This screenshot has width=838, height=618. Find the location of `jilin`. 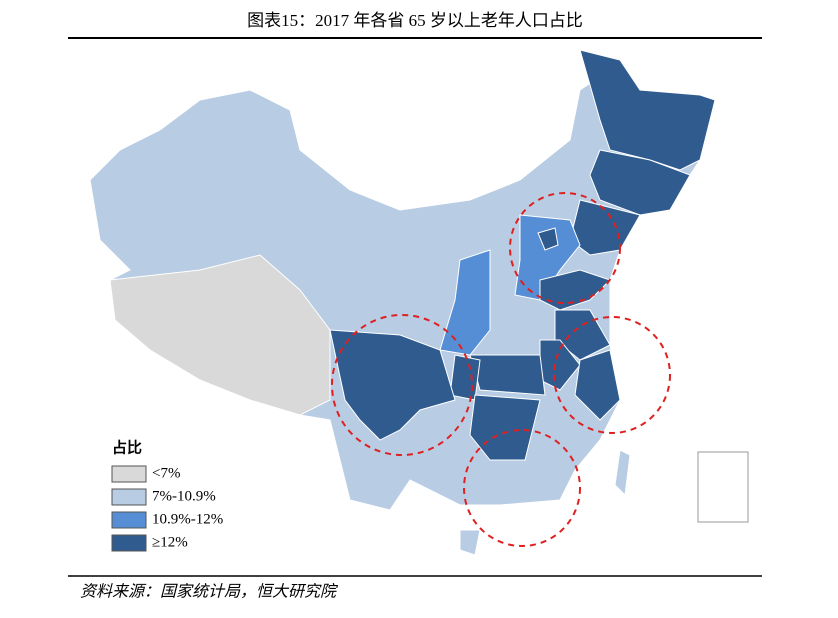

jilin is located at coordinates (640, 182).